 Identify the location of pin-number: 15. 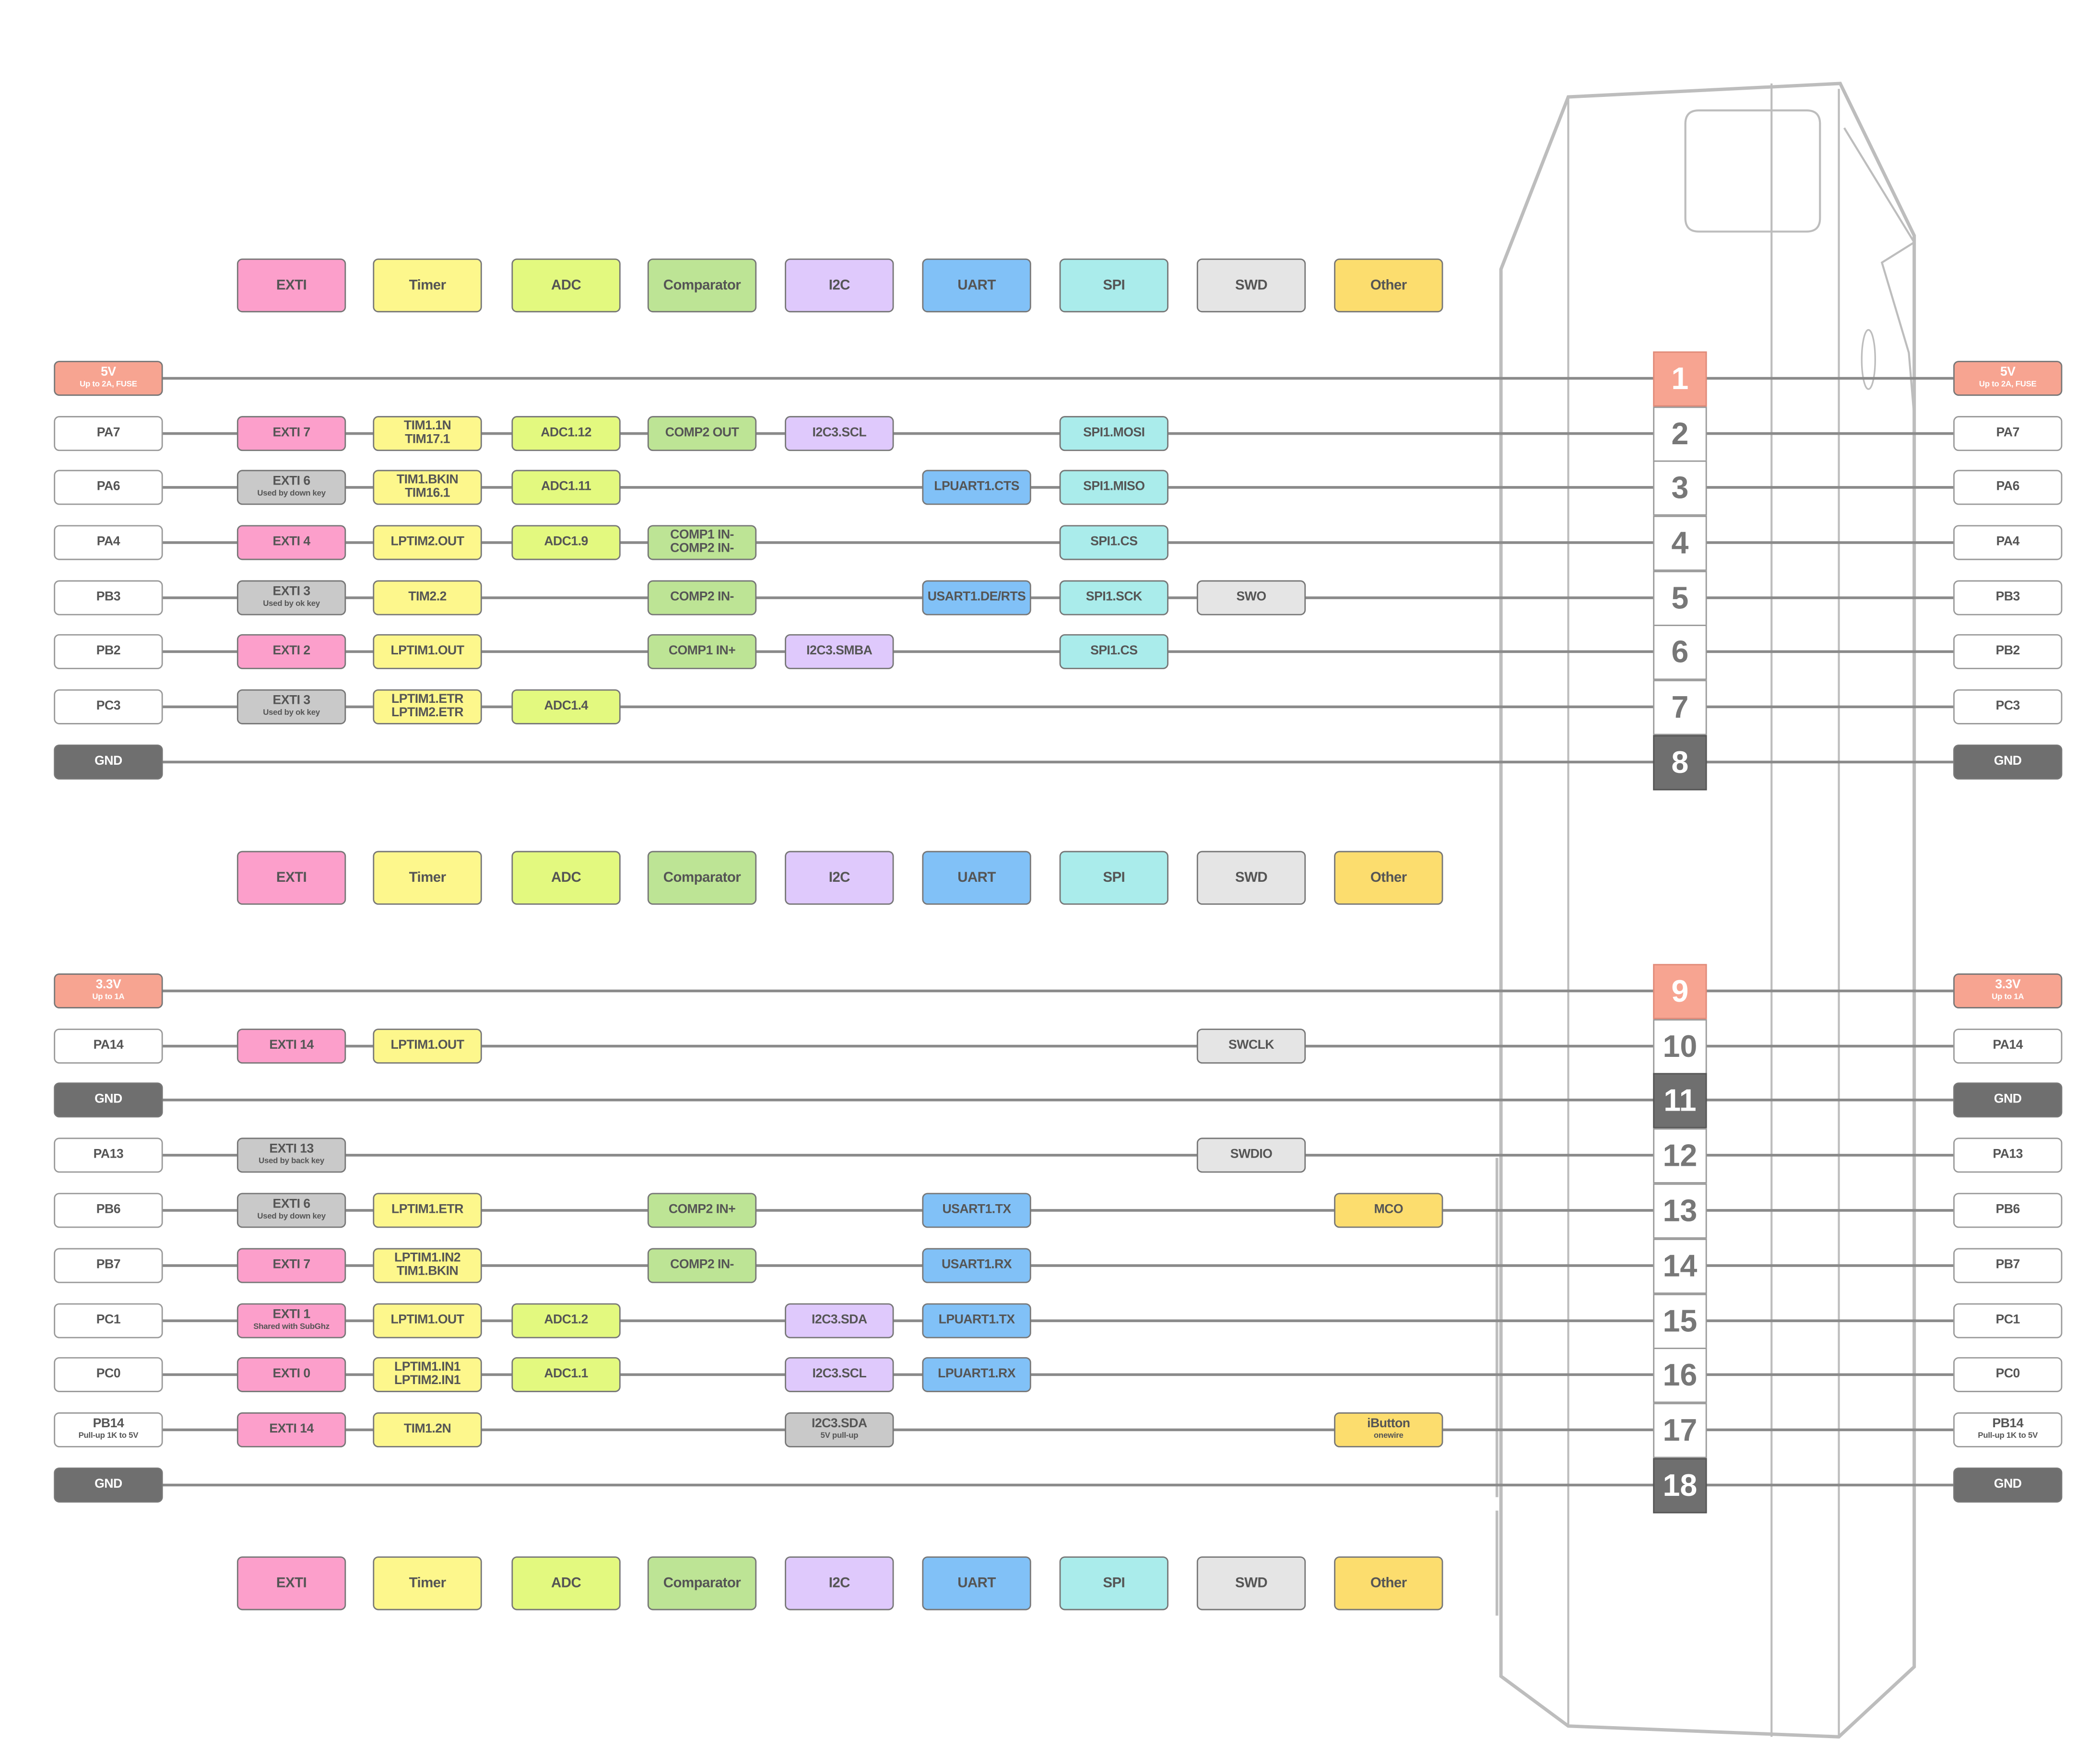
(1680, 1321).